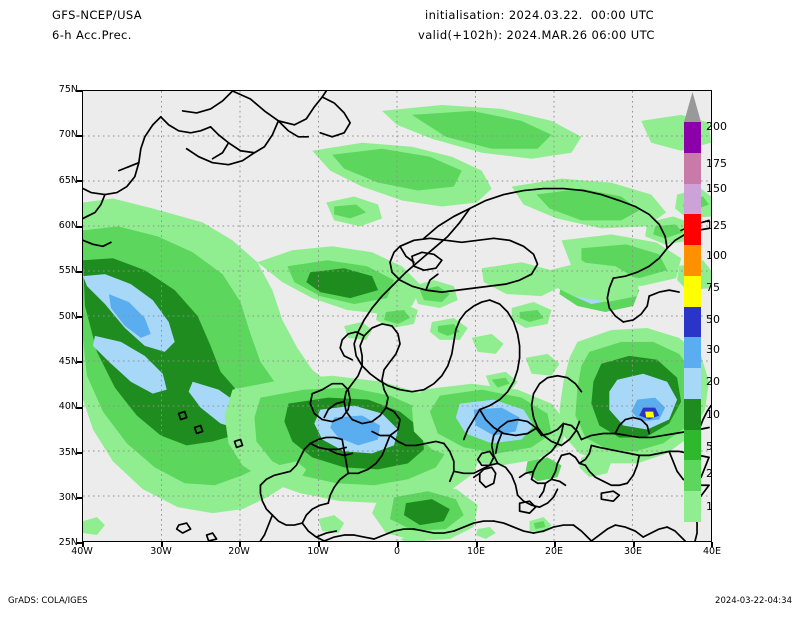 This screenshot has height=618, width=800. Describe the element at coordinates (68, 89) in the screenshot. I see `lat-tick-75N: 75N` at that location.